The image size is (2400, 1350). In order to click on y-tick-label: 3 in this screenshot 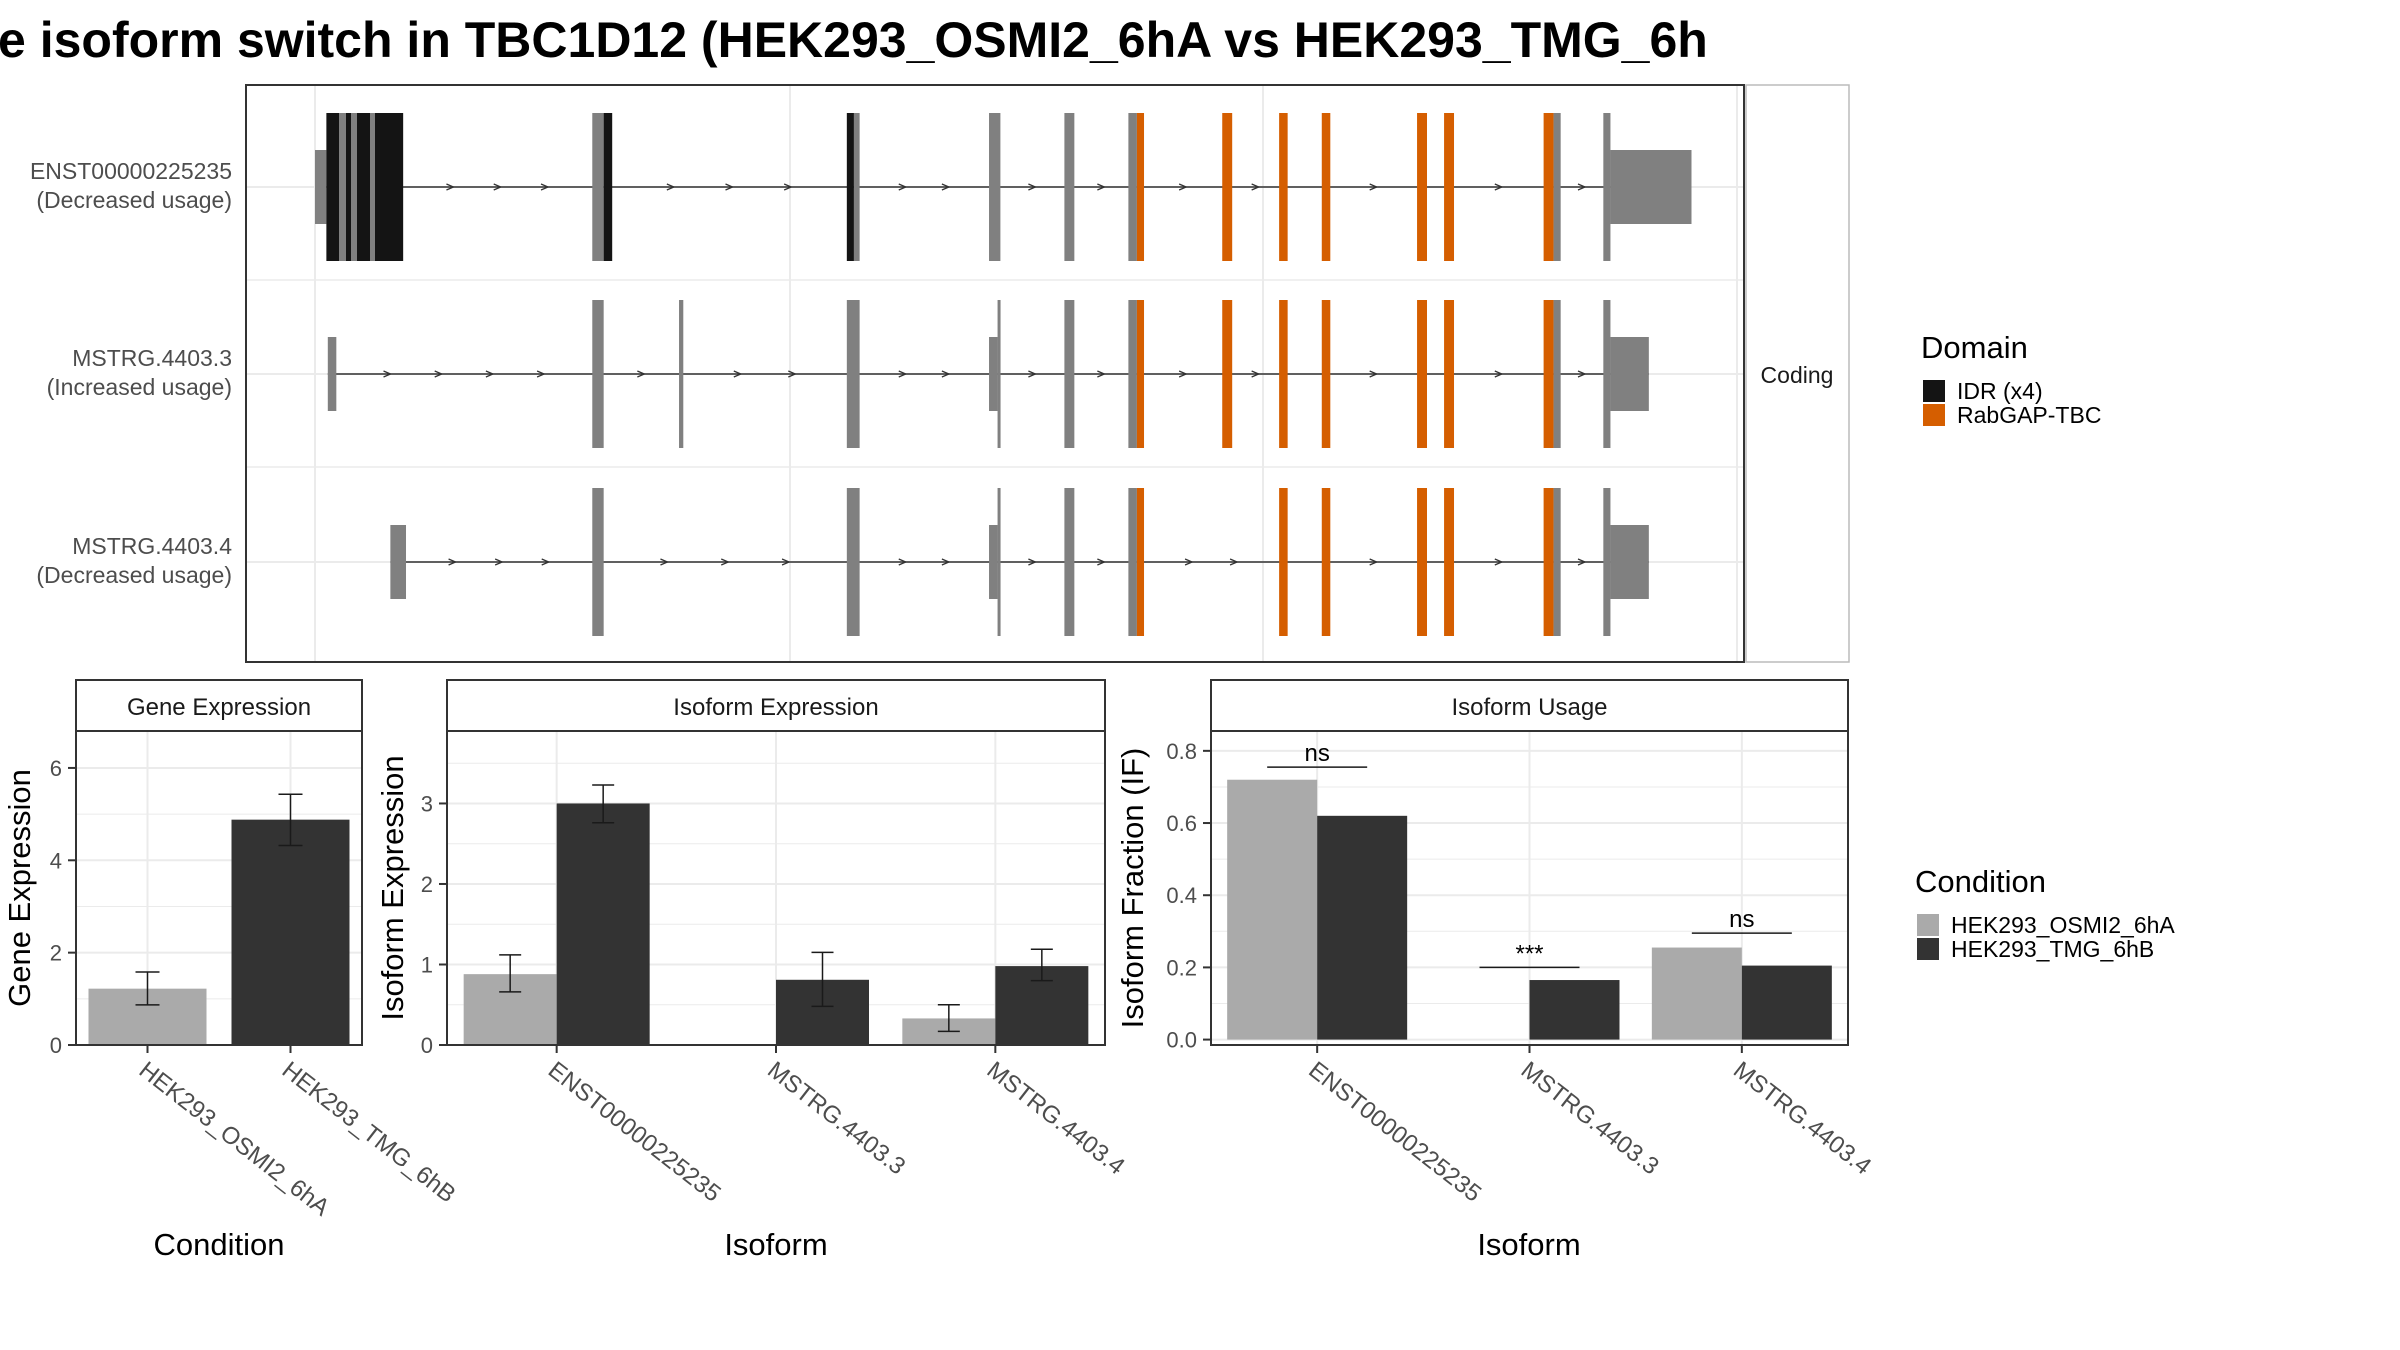, I will do `click(427, 803)`.